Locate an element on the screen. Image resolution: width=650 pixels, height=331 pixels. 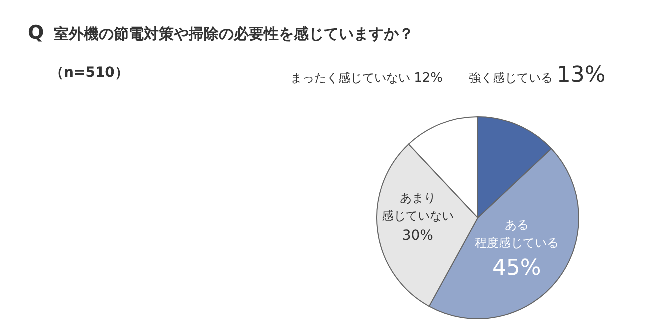
slice-label: まったく感じていない is located at coordinates (352, 78).